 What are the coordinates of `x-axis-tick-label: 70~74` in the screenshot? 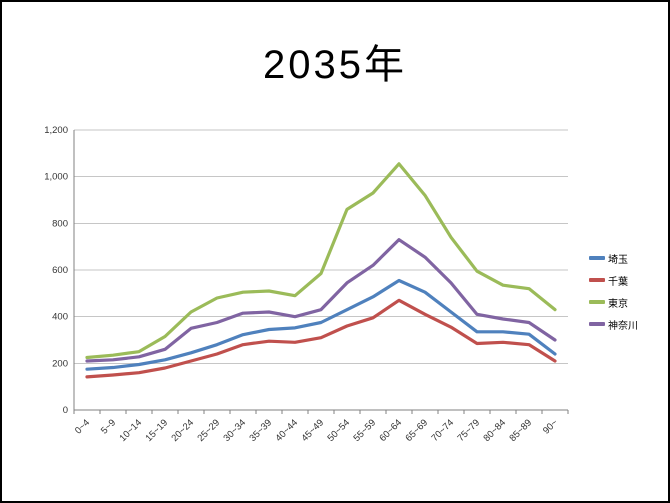 It's located at (442, 430).